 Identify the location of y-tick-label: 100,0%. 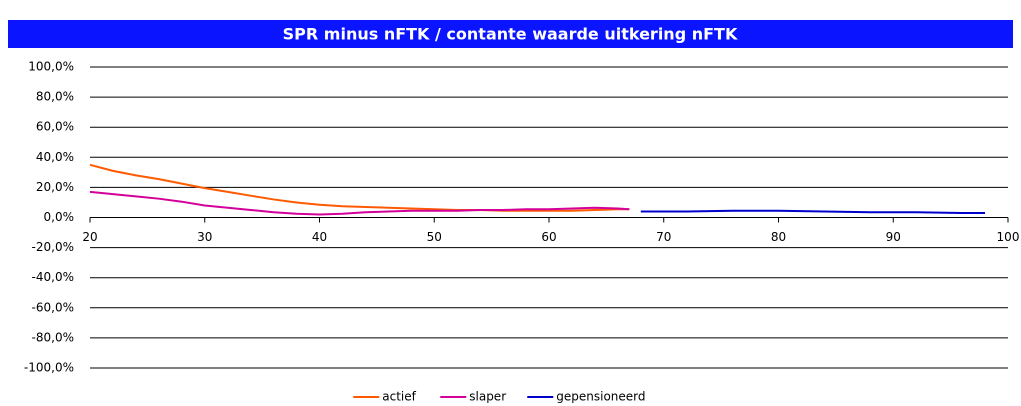
(51, 67).